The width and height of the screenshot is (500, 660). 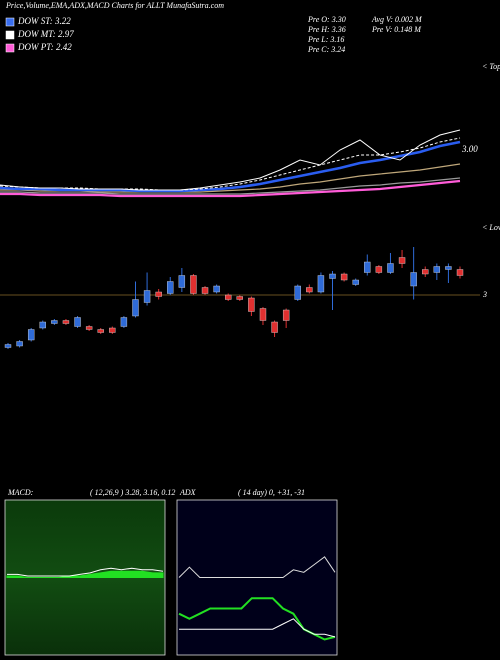 I want to click on macd-subtitle: ( 12,26,9 ) 3.28, 3.16, 0.12, so click(x=132, y=492).